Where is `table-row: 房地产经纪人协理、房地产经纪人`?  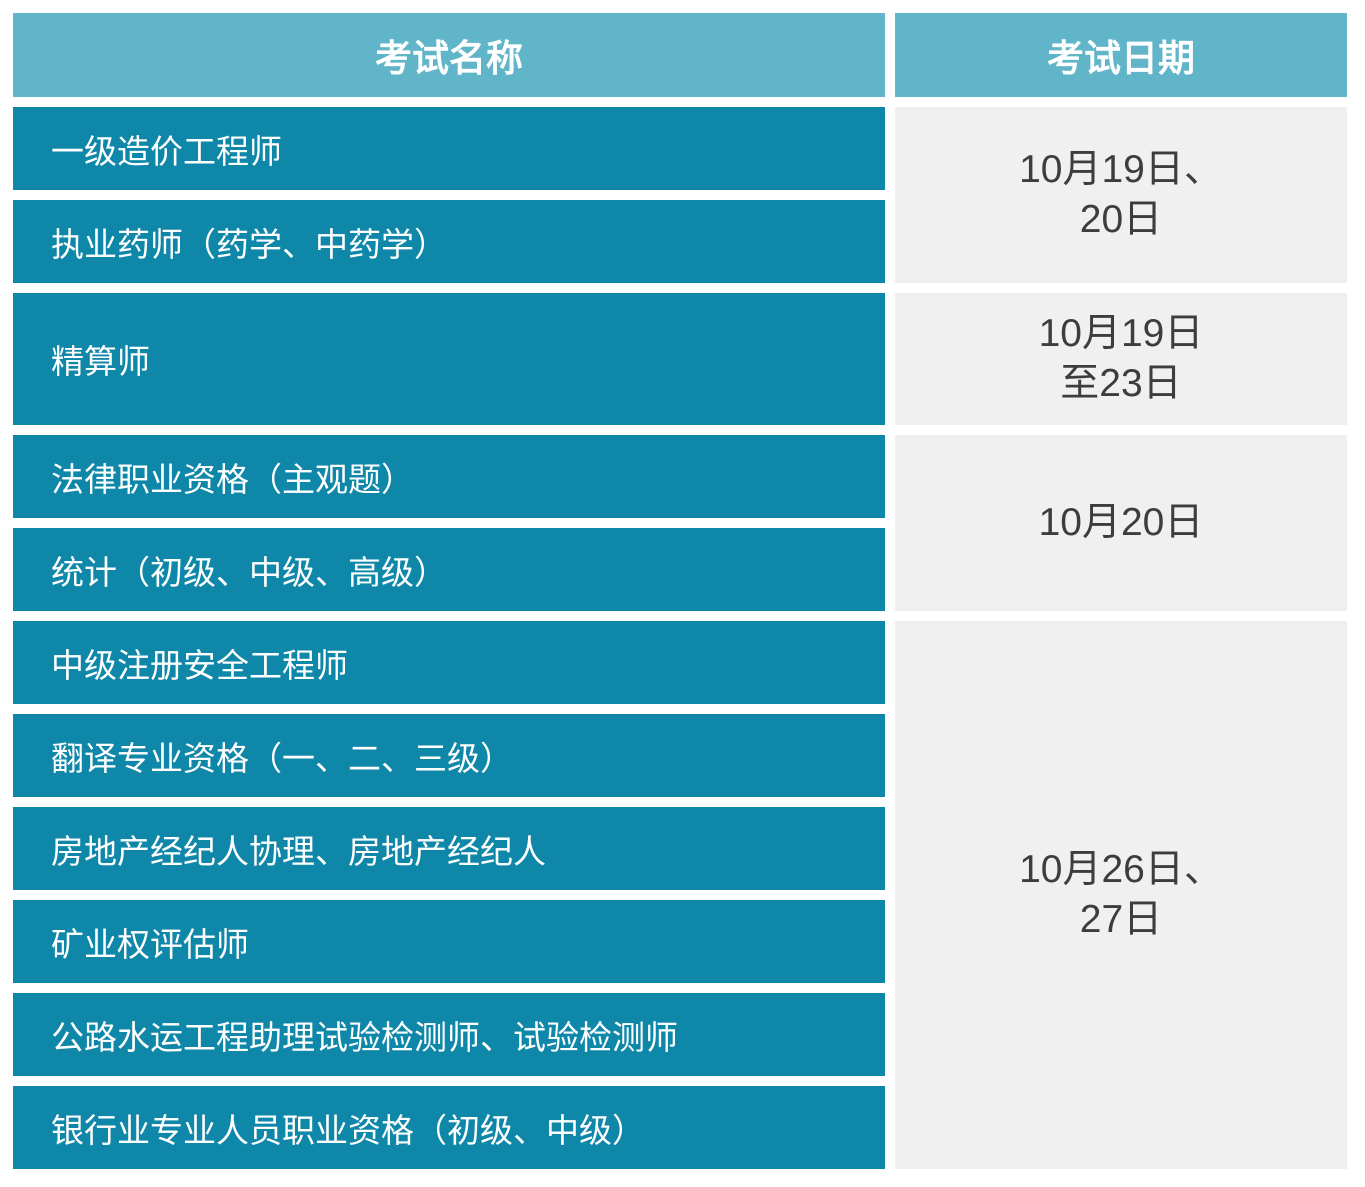 table-row: 房地产经纪人协理、房地产经纪人 is located at coordinates (680, 848).